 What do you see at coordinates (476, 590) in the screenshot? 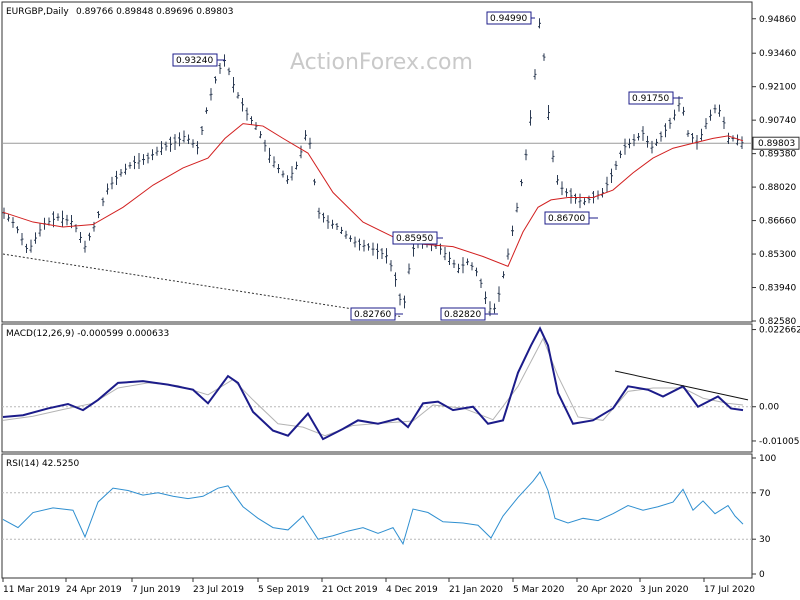
I see `date-tick-label: 21 Jan 2020` at bounding box center [476, 590].